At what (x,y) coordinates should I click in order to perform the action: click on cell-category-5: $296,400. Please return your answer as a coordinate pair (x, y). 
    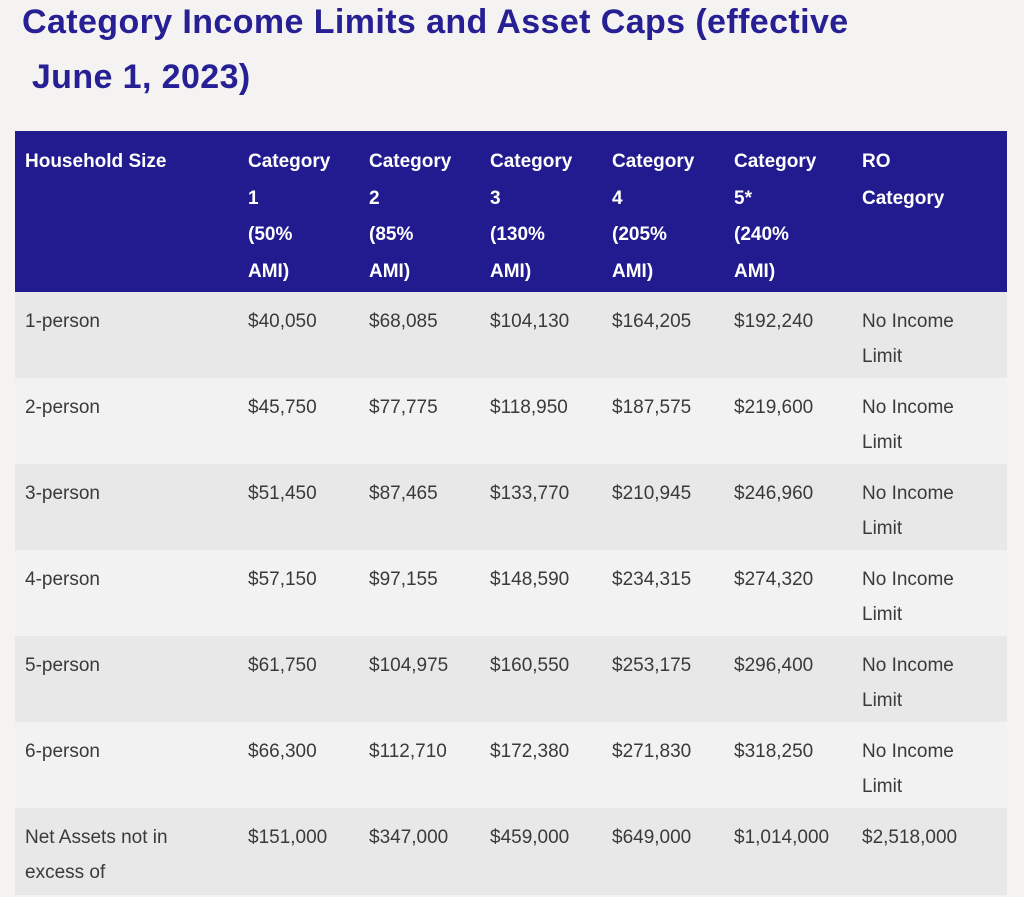
    Looking at the image, I should click on (788, 679).